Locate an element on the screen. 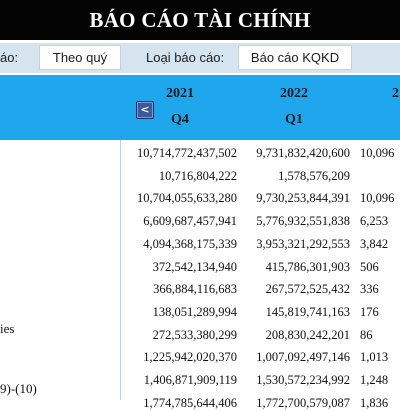 The width and height of the screenshot is (400, 411). row-label: 9)-(10) is located at coordinates (18, 388).